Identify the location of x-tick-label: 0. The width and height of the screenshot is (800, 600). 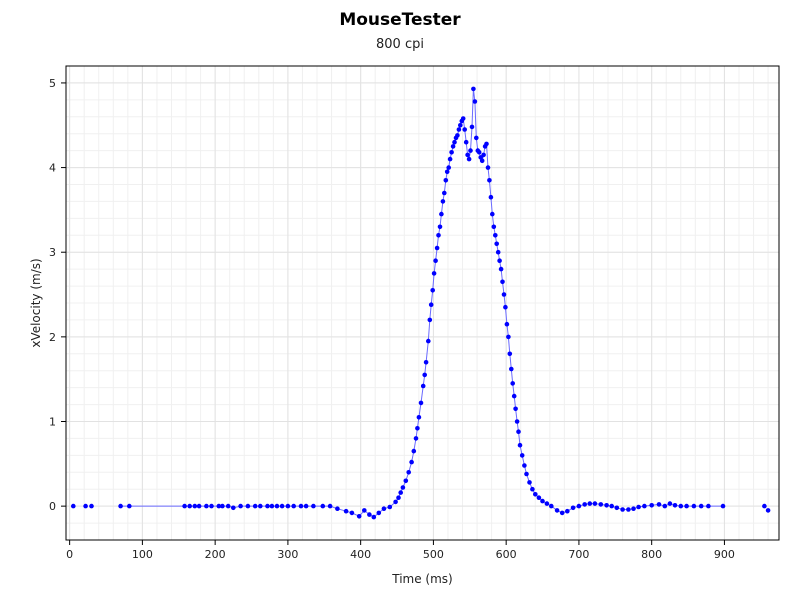
(69, 554).